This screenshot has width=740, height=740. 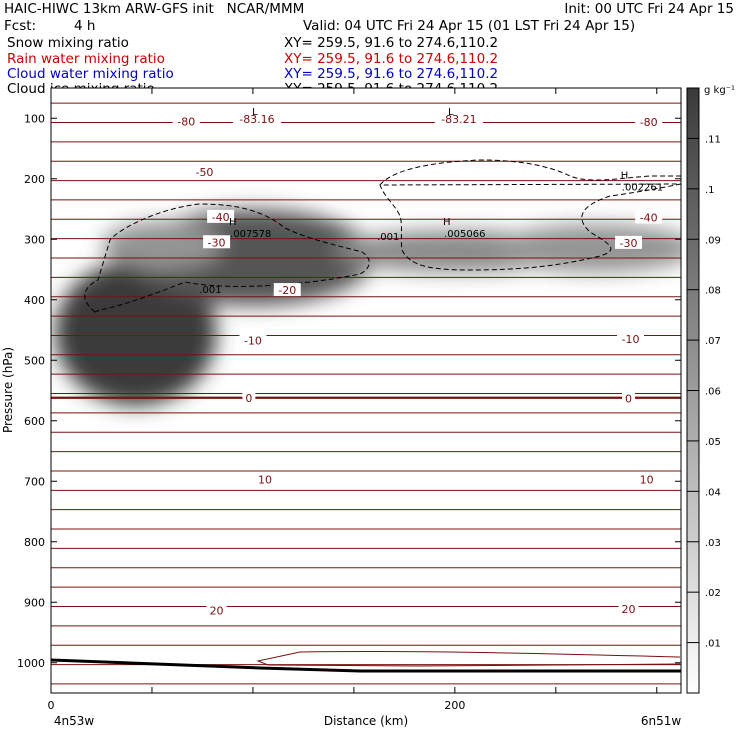 I want to click on extrema-value: .002261, so click(x=642, y=188).